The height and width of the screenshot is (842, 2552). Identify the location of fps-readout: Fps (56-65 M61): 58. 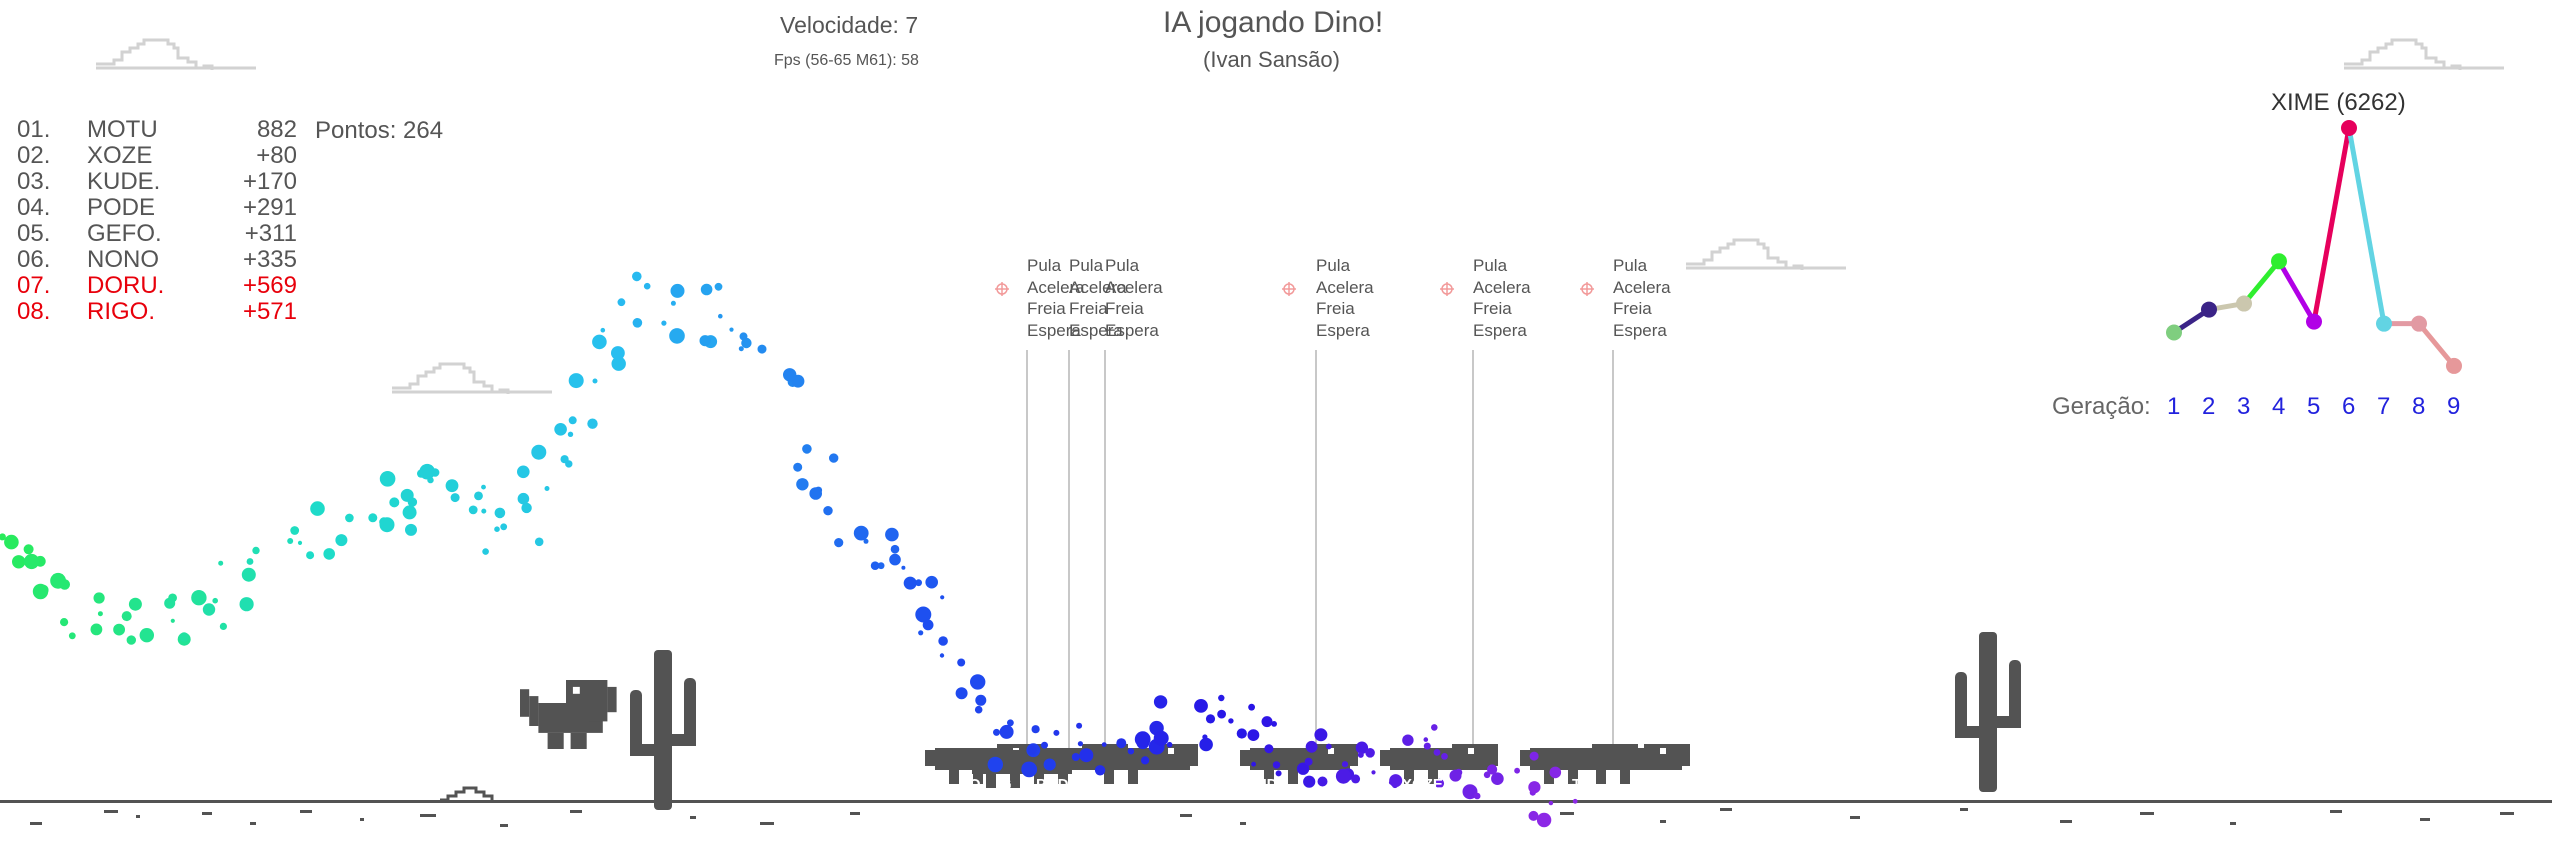
(846, 60).